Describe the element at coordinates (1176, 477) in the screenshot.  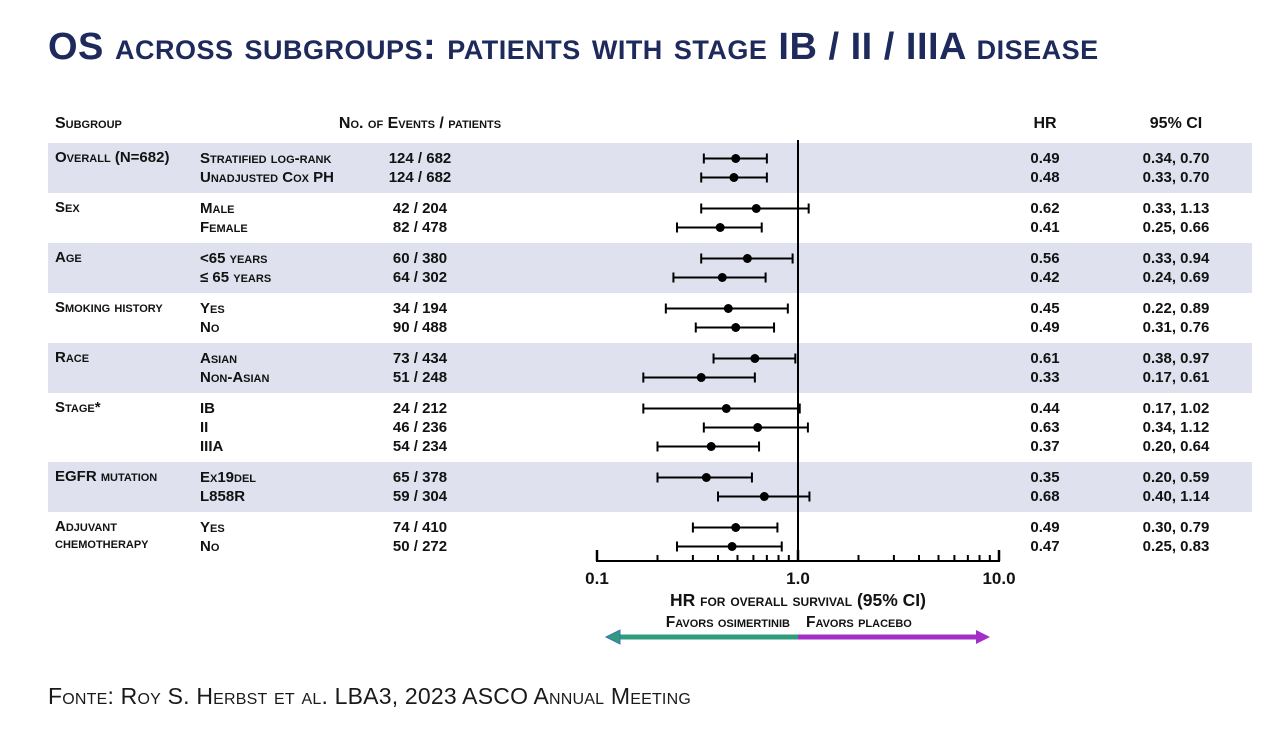
I see `ci-value: 0.20, 0.59` at that location.